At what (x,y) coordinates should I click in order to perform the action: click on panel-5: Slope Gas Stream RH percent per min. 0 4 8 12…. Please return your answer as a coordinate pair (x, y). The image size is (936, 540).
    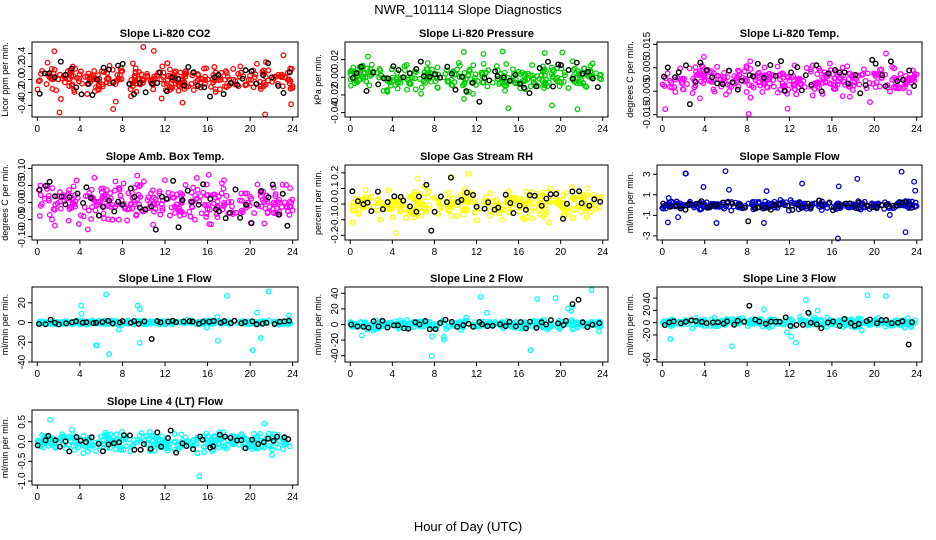
    Looking at the image, I should click on (461, 204).